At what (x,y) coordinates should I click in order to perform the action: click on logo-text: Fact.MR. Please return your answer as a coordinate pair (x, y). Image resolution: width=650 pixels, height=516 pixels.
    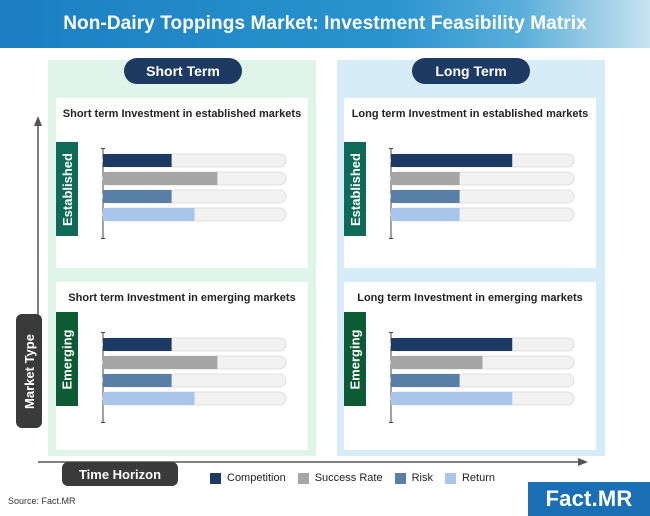
    Looking at the image, I should click on (589, 498).